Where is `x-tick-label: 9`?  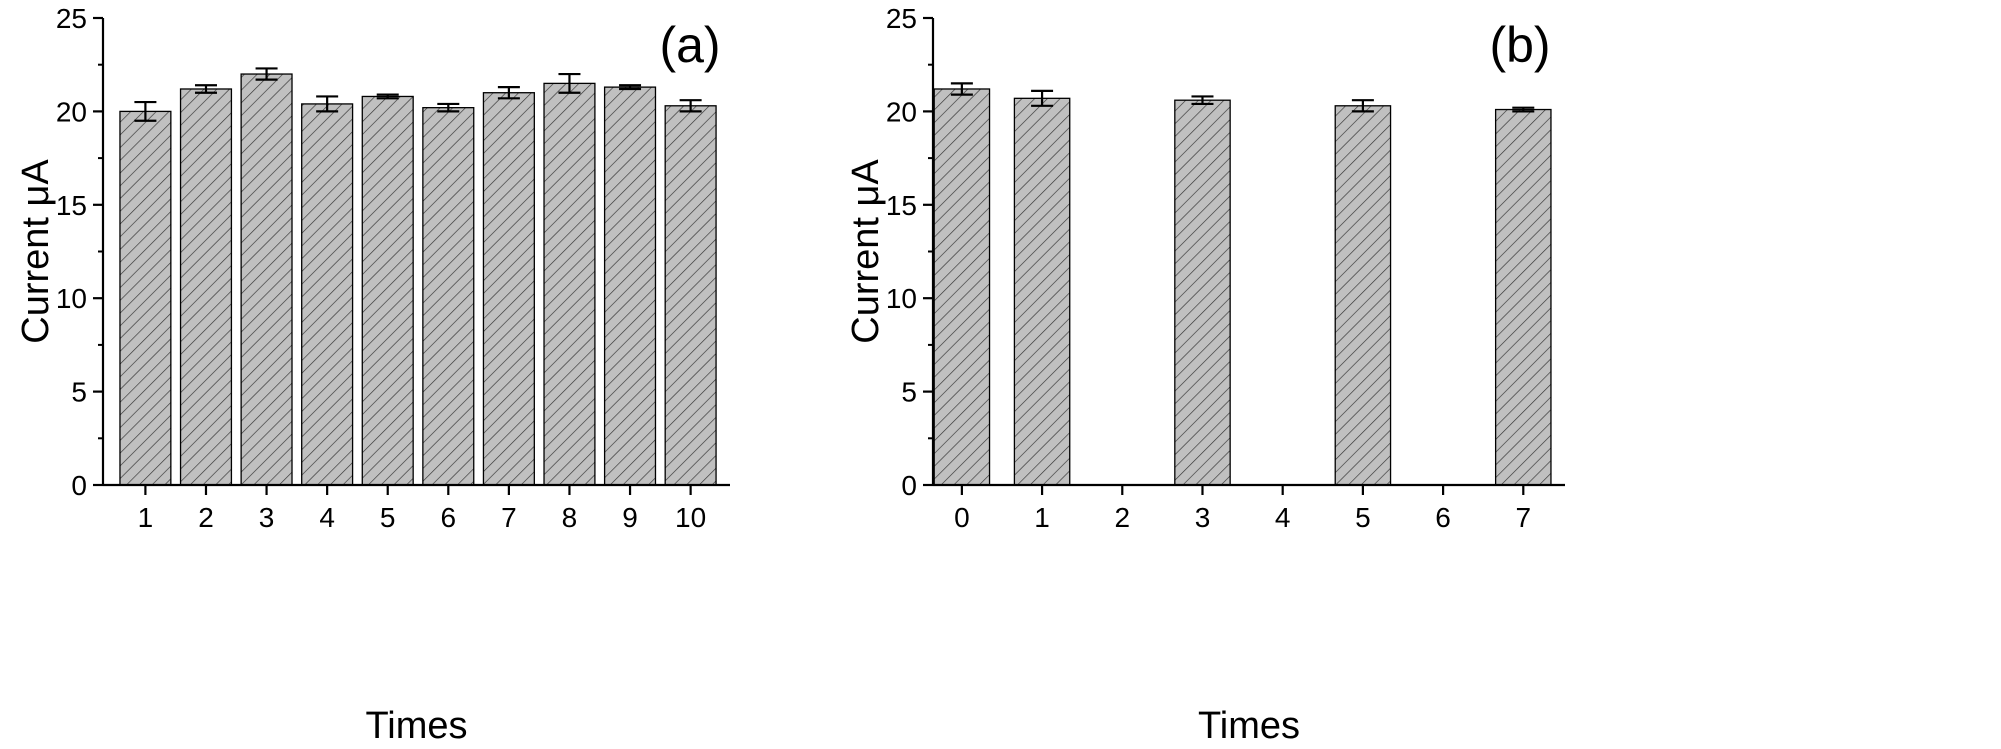 x-tick-label: 9 is located at coordinates (630, 517).